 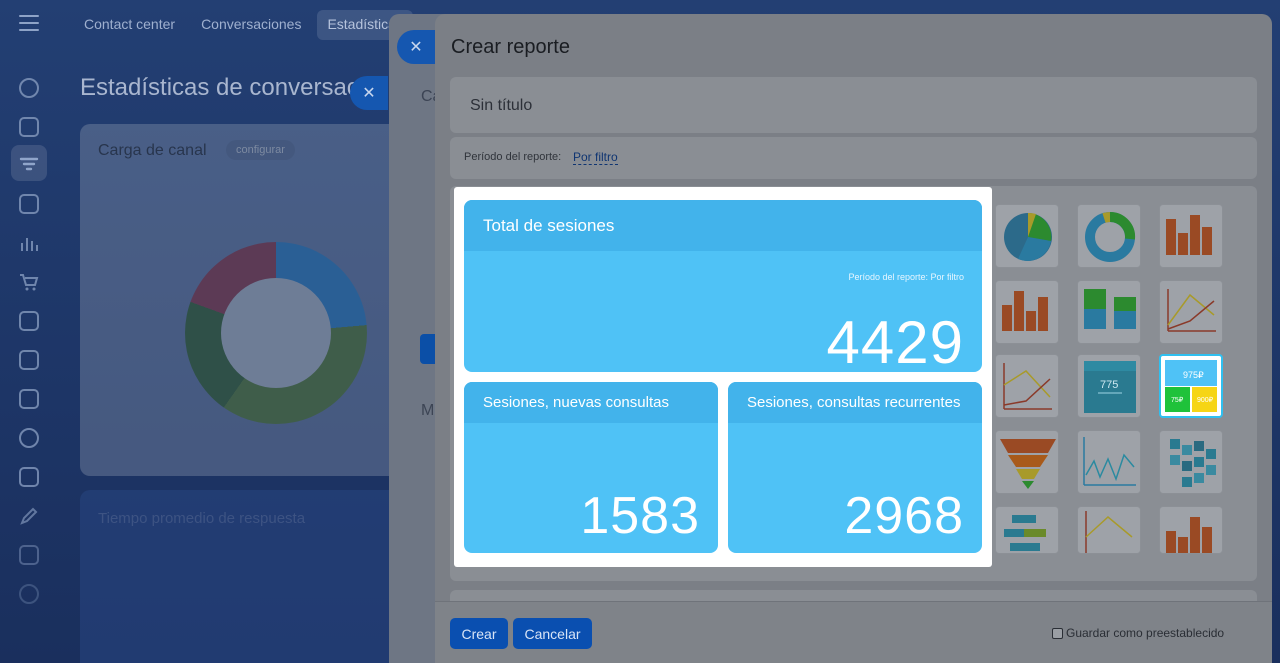 I want to click on close-slider-button: ✕, so click(x=369, y=93).